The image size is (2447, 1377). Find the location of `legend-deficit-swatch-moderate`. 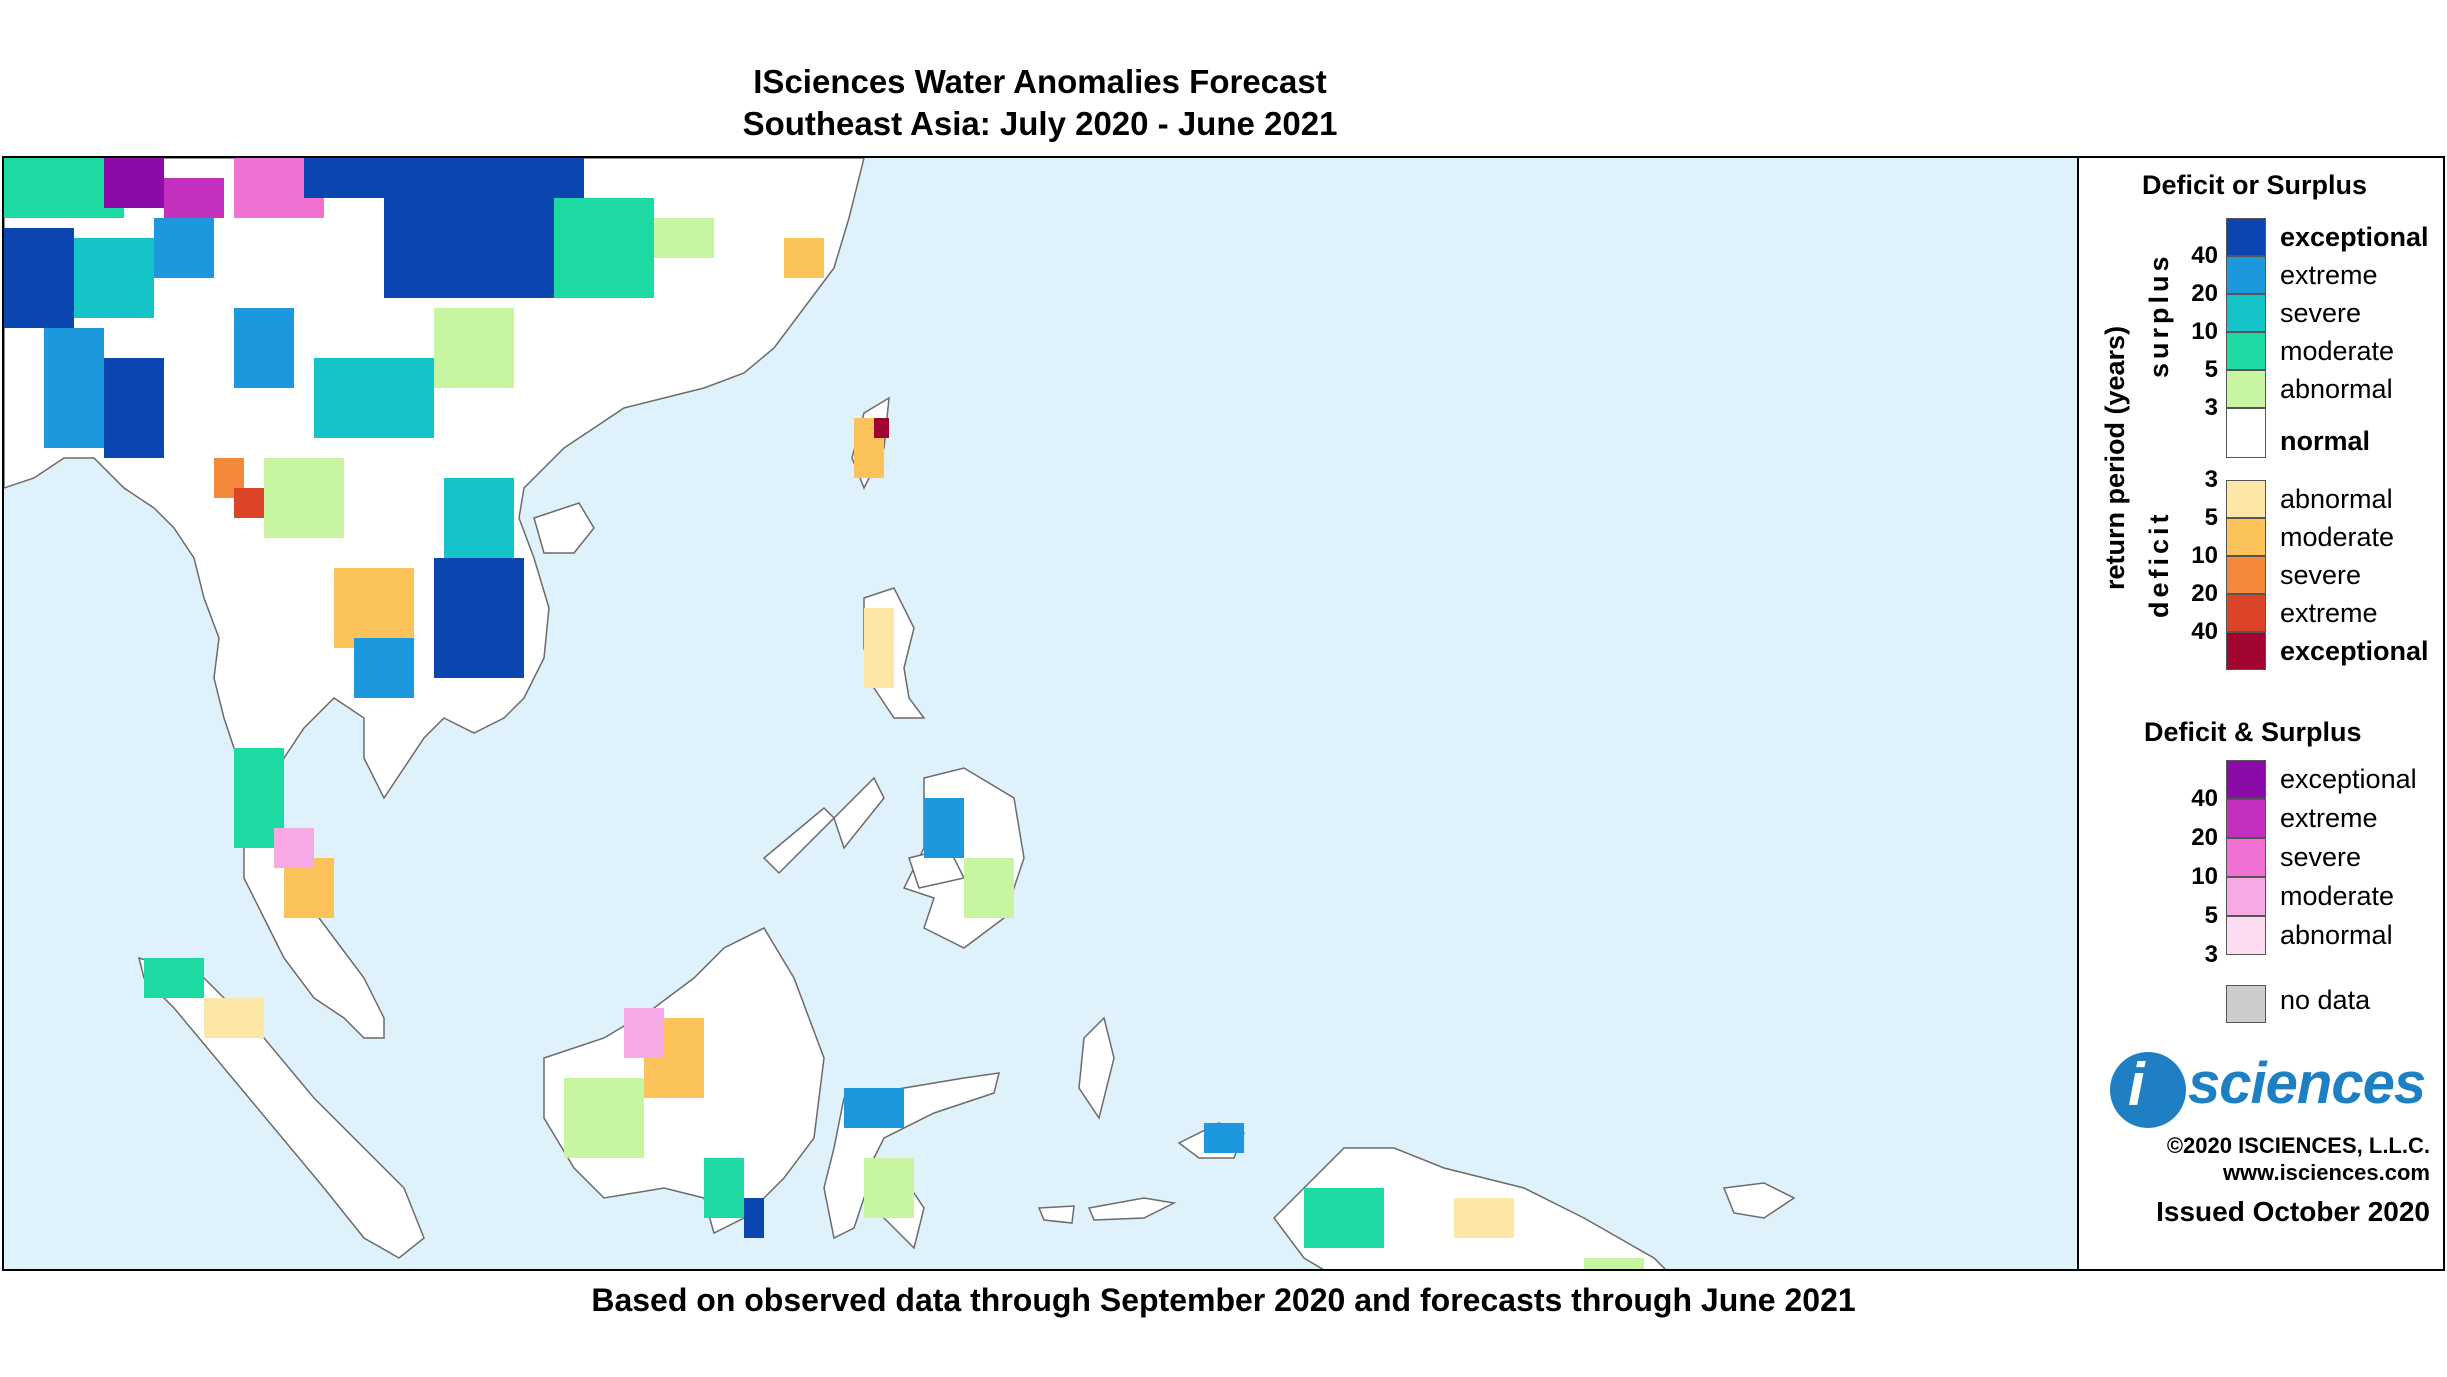

legend-deficit-swatch-moderate is located at coordinates (2246, 537).